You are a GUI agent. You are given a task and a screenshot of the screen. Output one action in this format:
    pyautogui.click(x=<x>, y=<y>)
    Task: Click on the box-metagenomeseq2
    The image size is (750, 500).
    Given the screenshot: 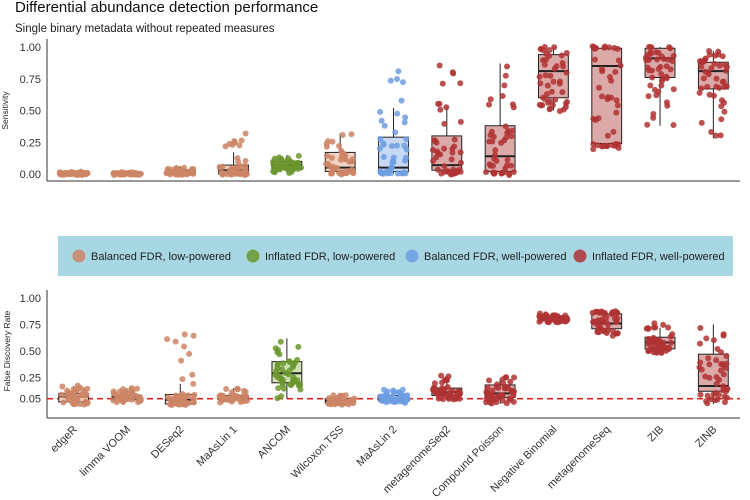 What is the action you would take?
    pyautogui.click(x=447, y=387)
    